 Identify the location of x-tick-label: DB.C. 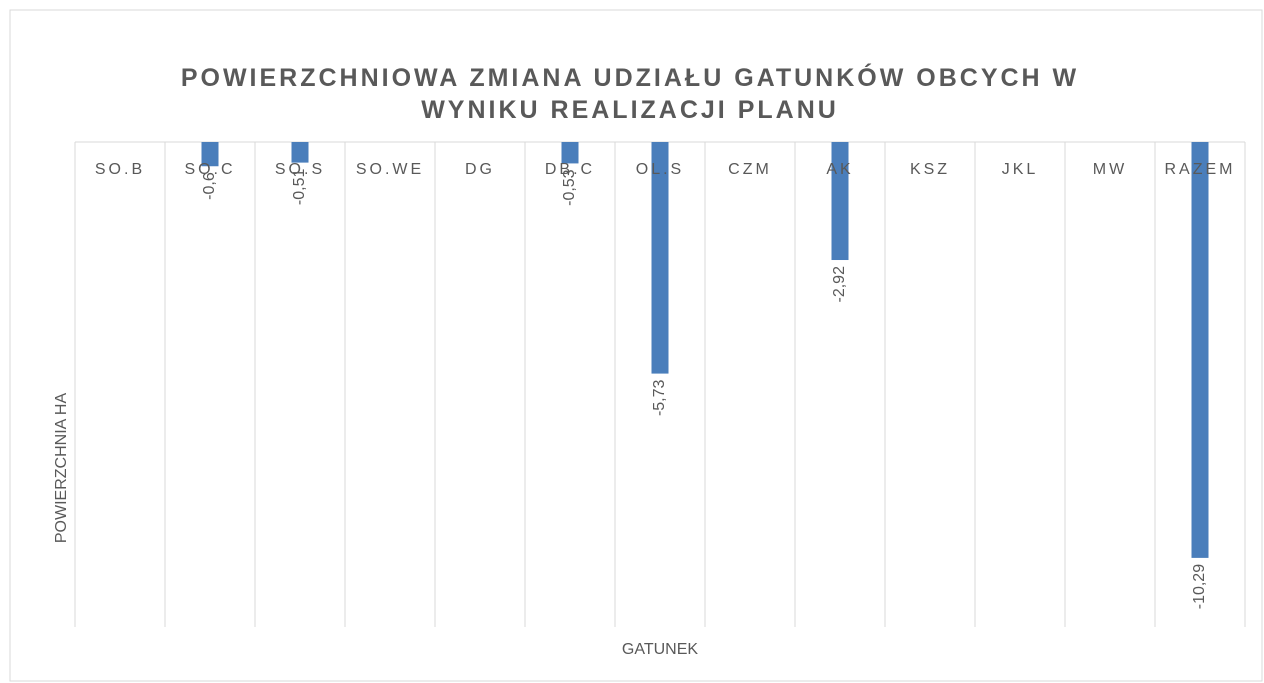
(570, 169).